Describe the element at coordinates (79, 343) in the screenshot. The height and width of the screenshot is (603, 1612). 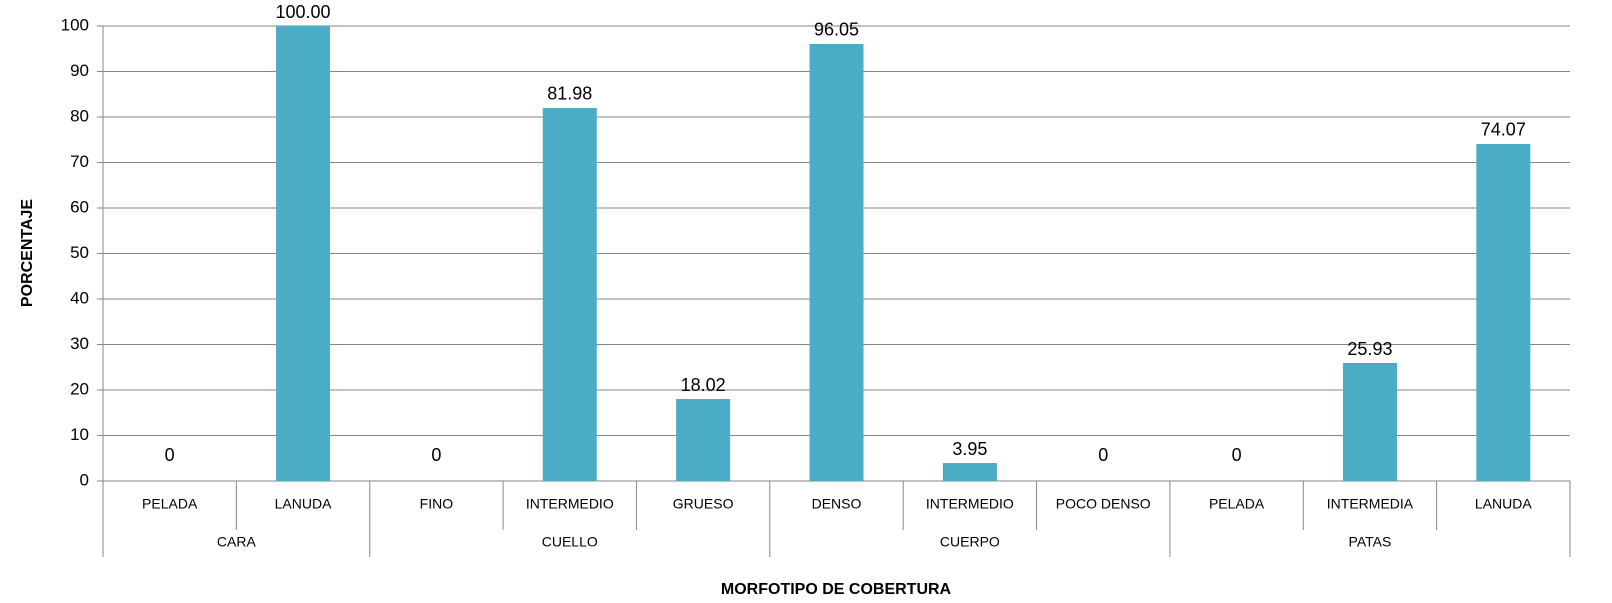
I see `y-tick-label: 30` at that location.